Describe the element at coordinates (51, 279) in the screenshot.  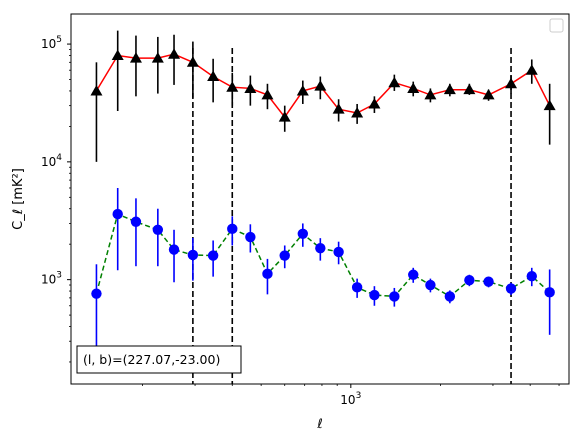
I see `y-tick-label: 10³` at that location.